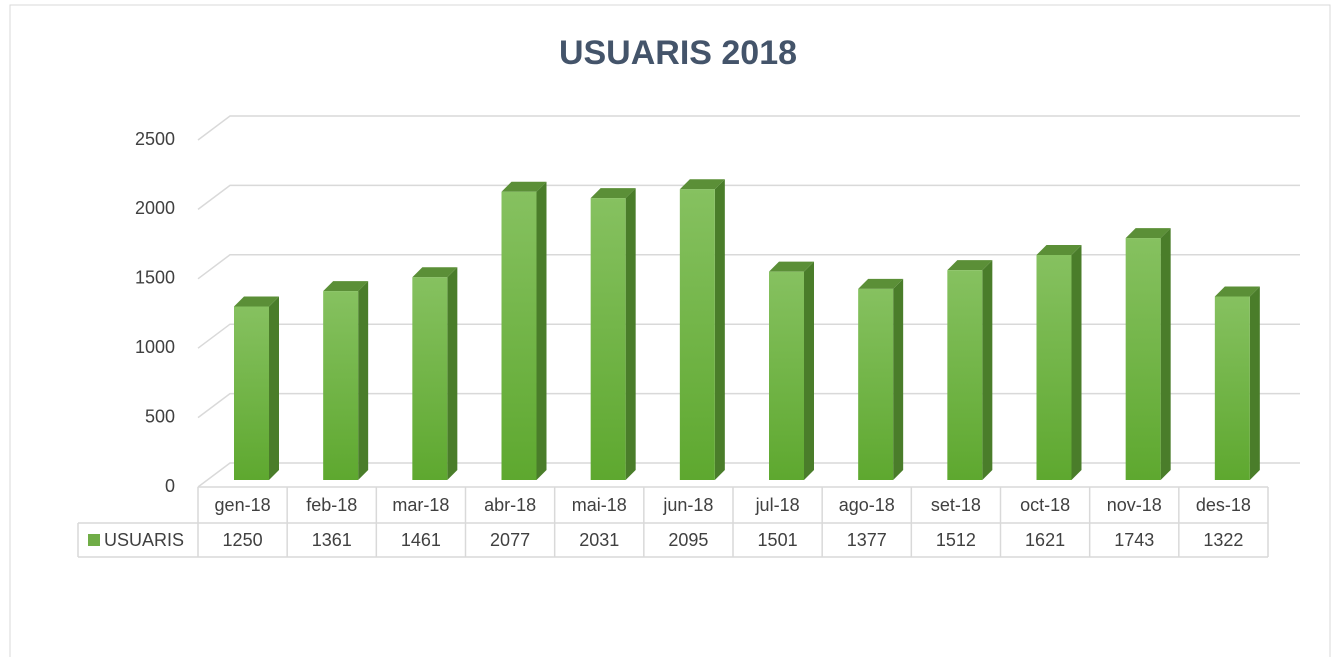 The width and height of the screenshot is (1340, 657). What do you see at coordinates (1045, 540) in the screenshot?
I see `table-value: 1621` at bounding box center [1045, 540].